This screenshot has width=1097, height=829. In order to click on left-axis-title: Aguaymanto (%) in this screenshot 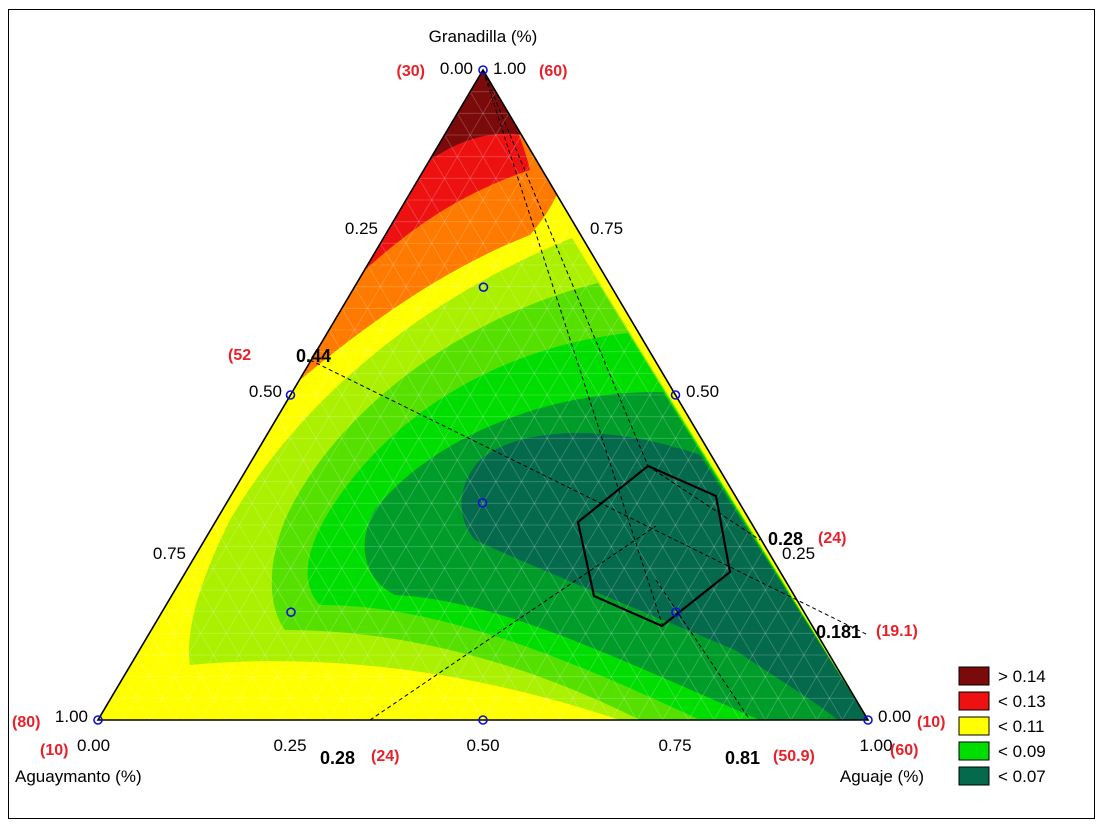, I will do `click(78, 776)`.